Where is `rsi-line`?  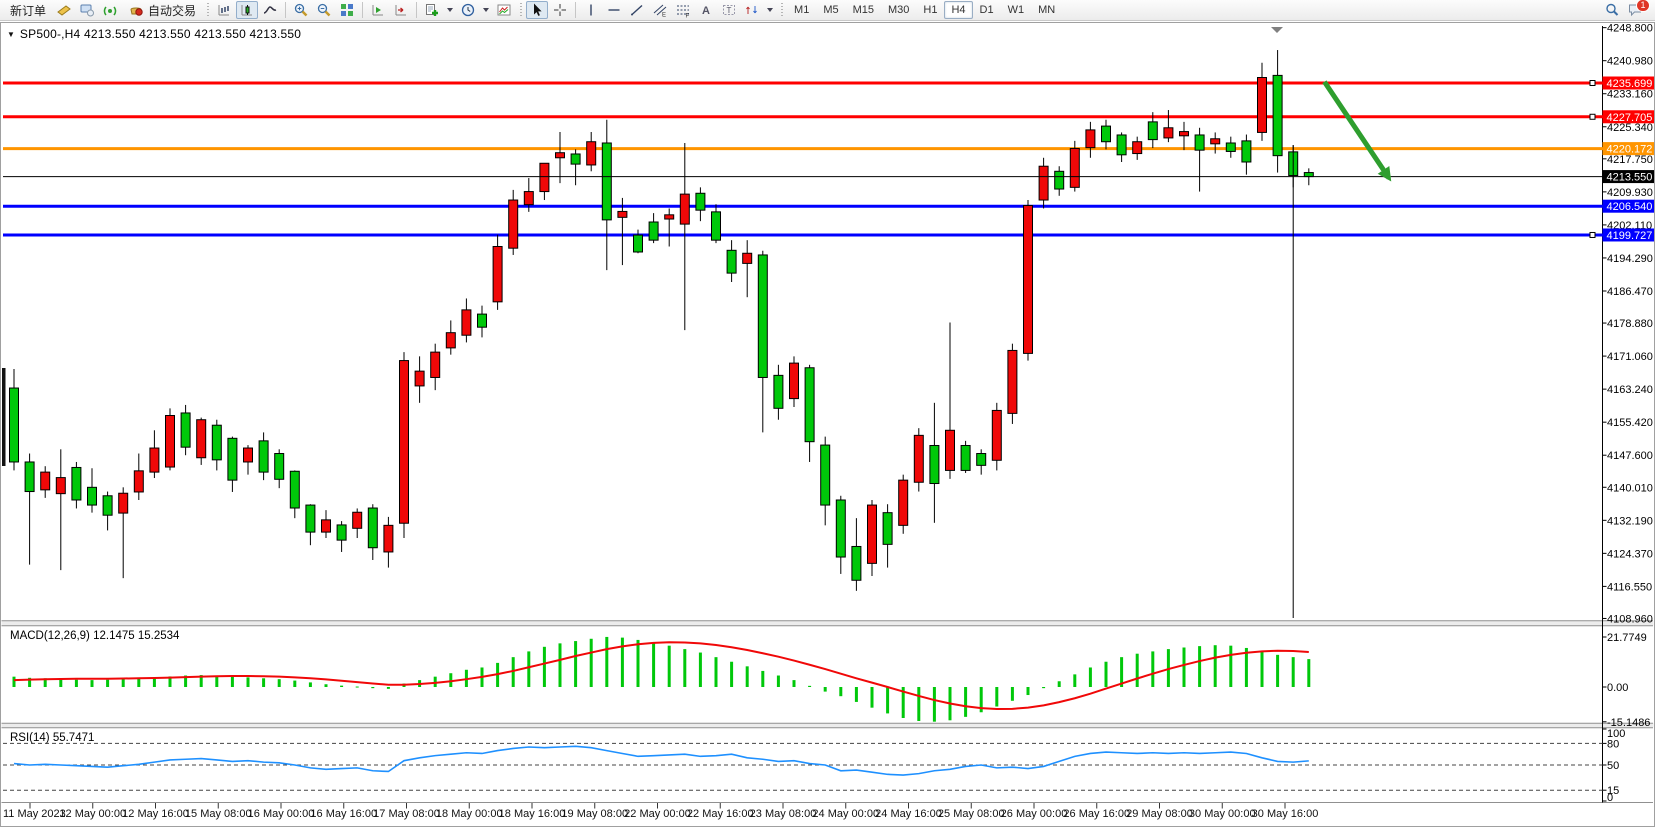
rsi-line is located at coordinates (661, 760).